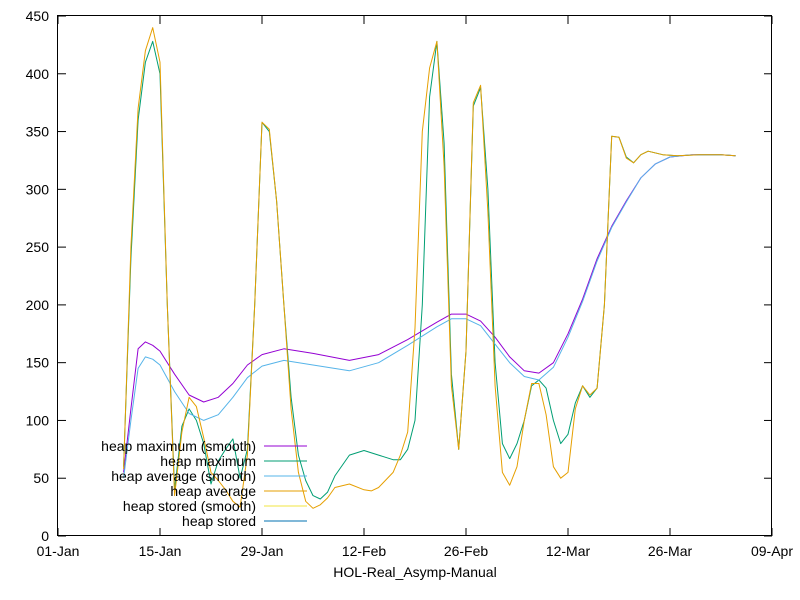 The image size is (800, 600). Describe the element at coordinates (38, 247) in the screenshot. I see `y-tick-label: 250` at that location.